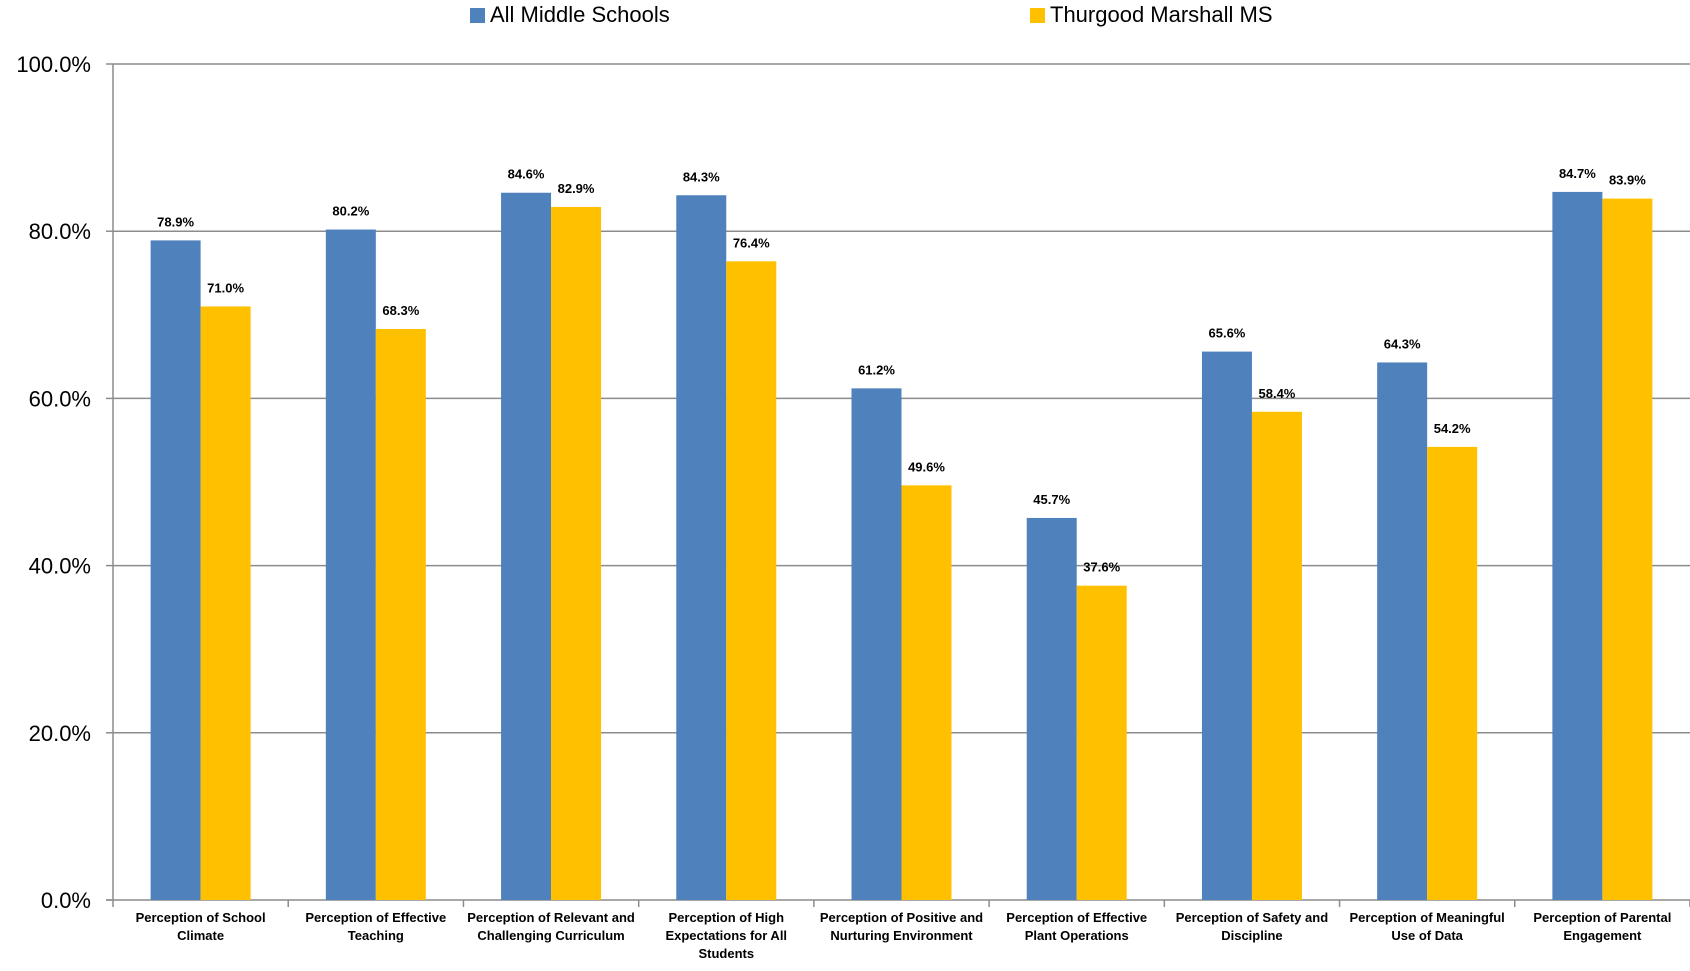 Image resolution: width=1690 pixels, height=971 pixels. What do you see at coordinates (175, 221) in the screenshot?
I see `data-label: 78.9%` at bounding box center [175, 221].